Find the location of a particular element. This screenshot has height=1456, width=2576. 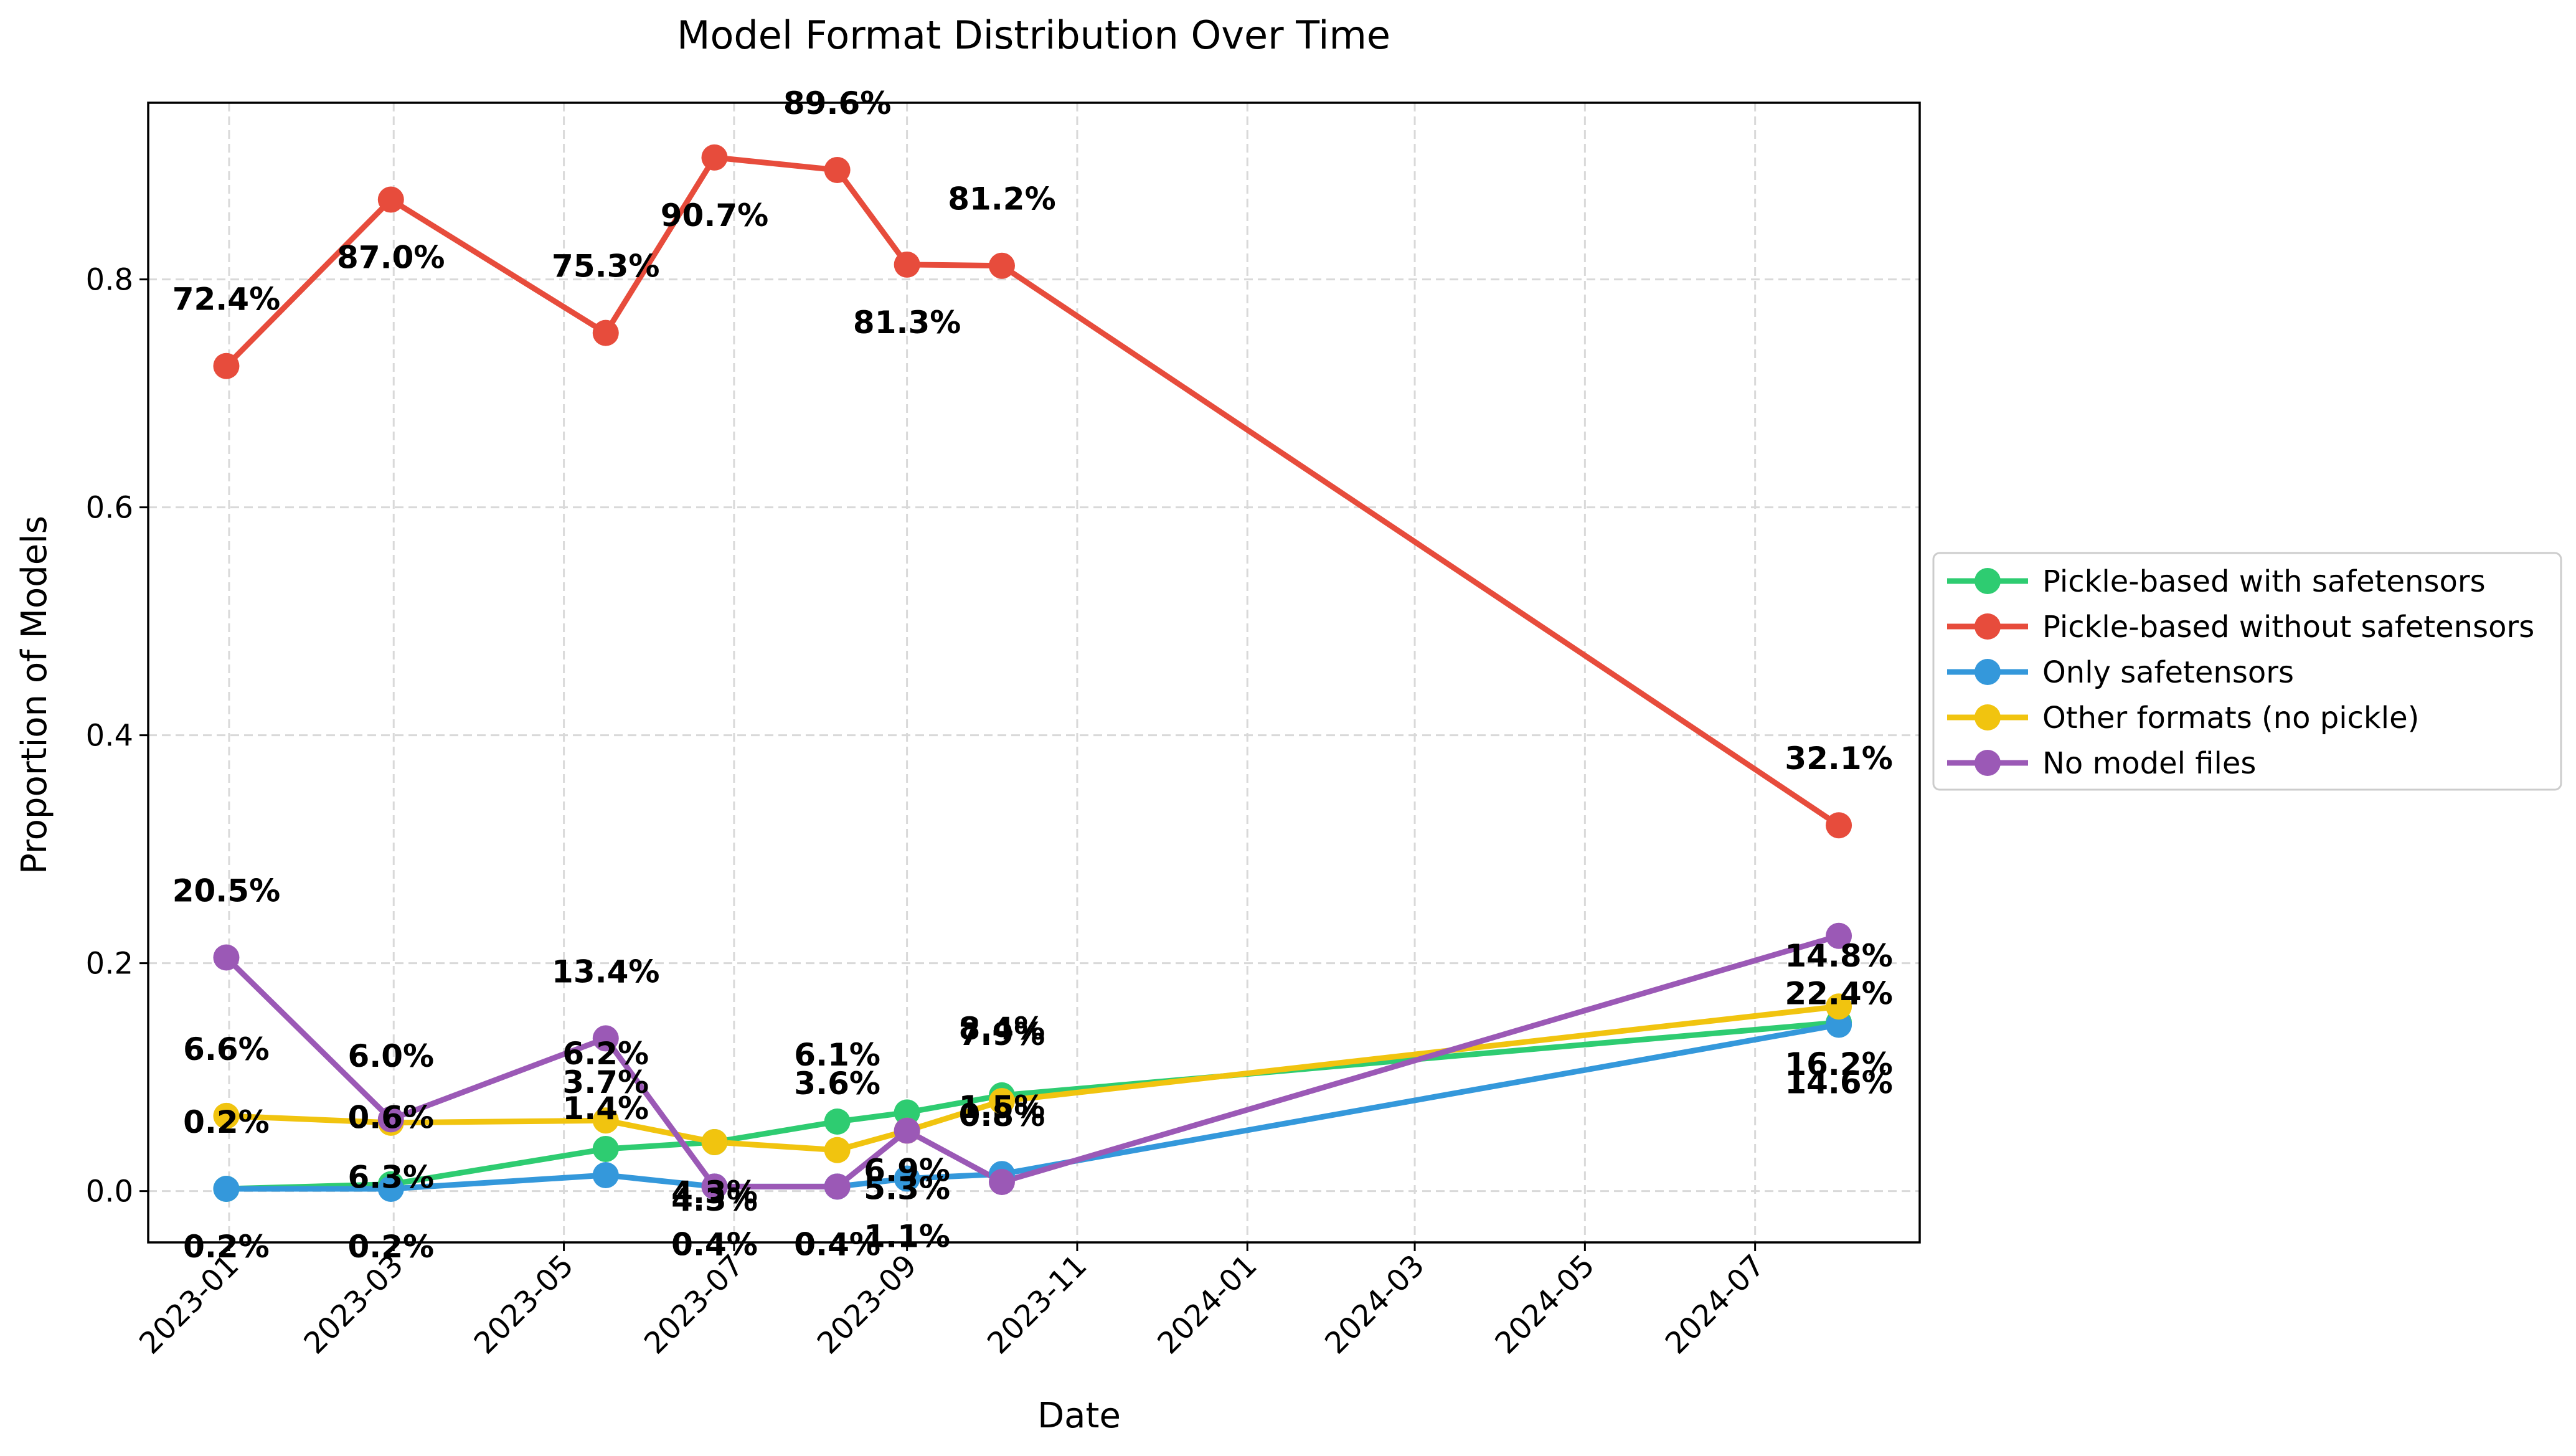

y-tick-label: 0.8 is located at coordinates (109, 280).